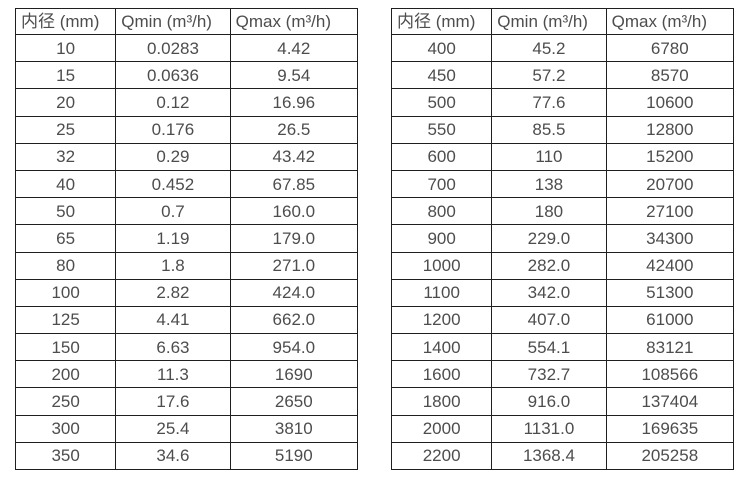  Describe the element at coordinates (549, 75) in the screenshot. I see `data-cell: 57.2` at that location.